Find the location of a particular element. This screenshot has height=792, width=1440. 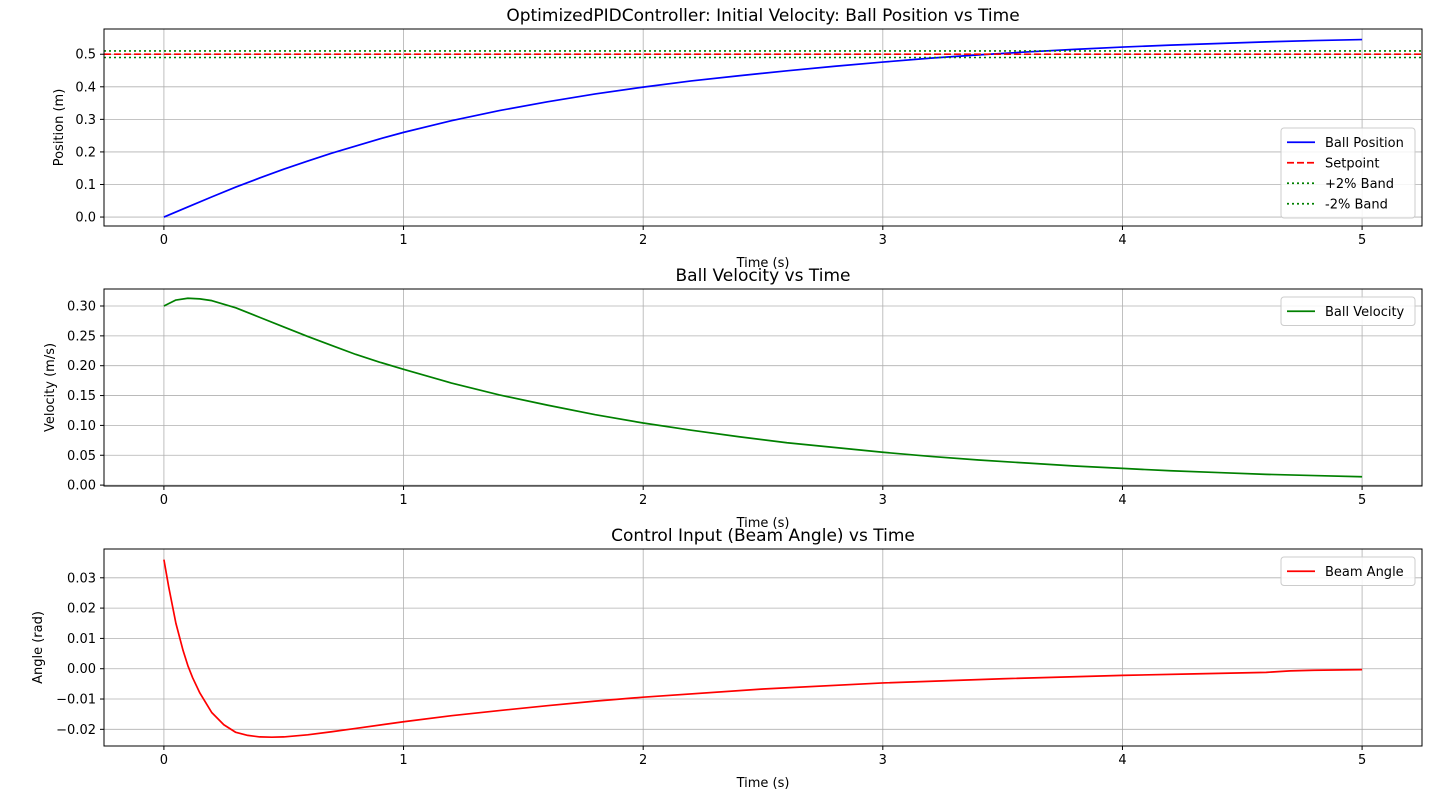

legend-entry: -2% Band is located at coordinates (1356, 204).